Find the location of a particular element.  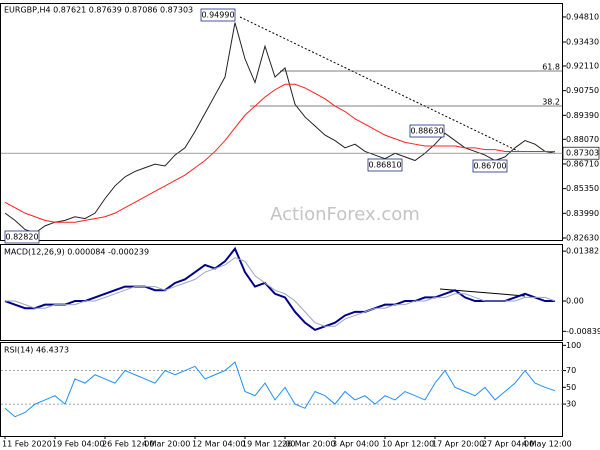

annotation: 0.86810 is located at coordinates (384, 165).